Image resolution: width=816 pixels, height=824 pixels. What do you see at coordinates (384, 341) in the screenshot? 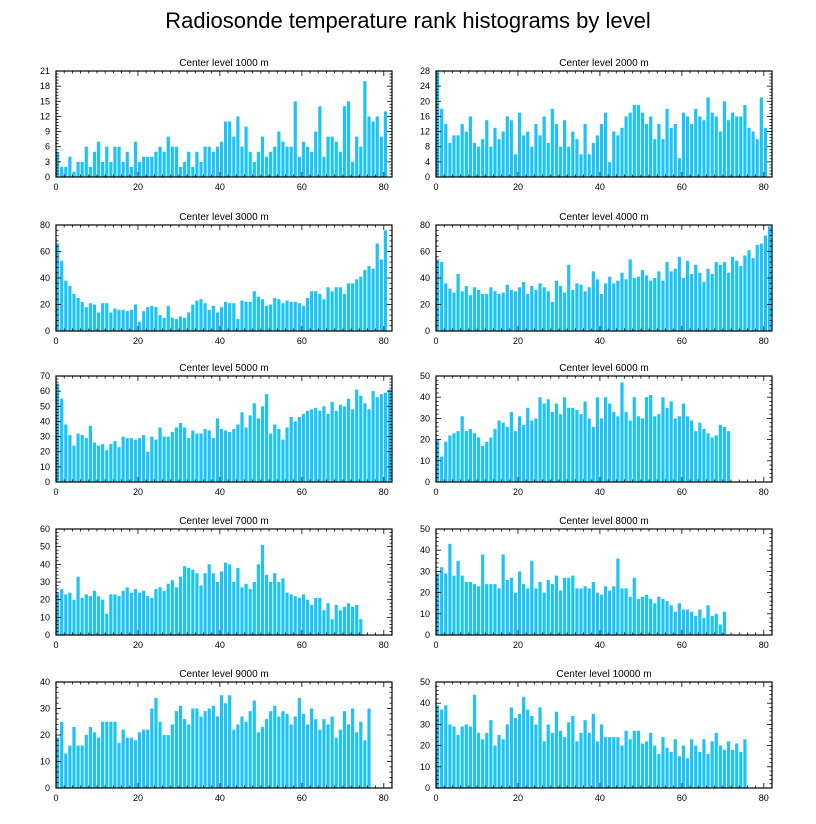
I see `x-tick-label: 80` at bounding box center [384, 341].